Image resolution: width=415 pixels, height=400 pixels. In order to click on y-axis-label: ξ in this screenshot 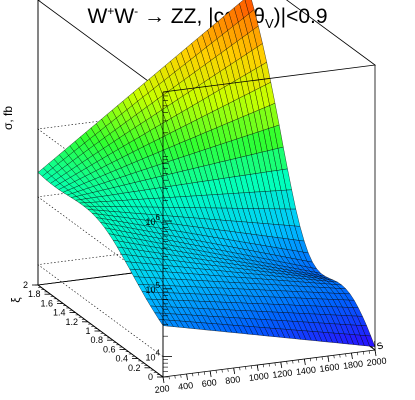, I will do `click(16, 300)`.